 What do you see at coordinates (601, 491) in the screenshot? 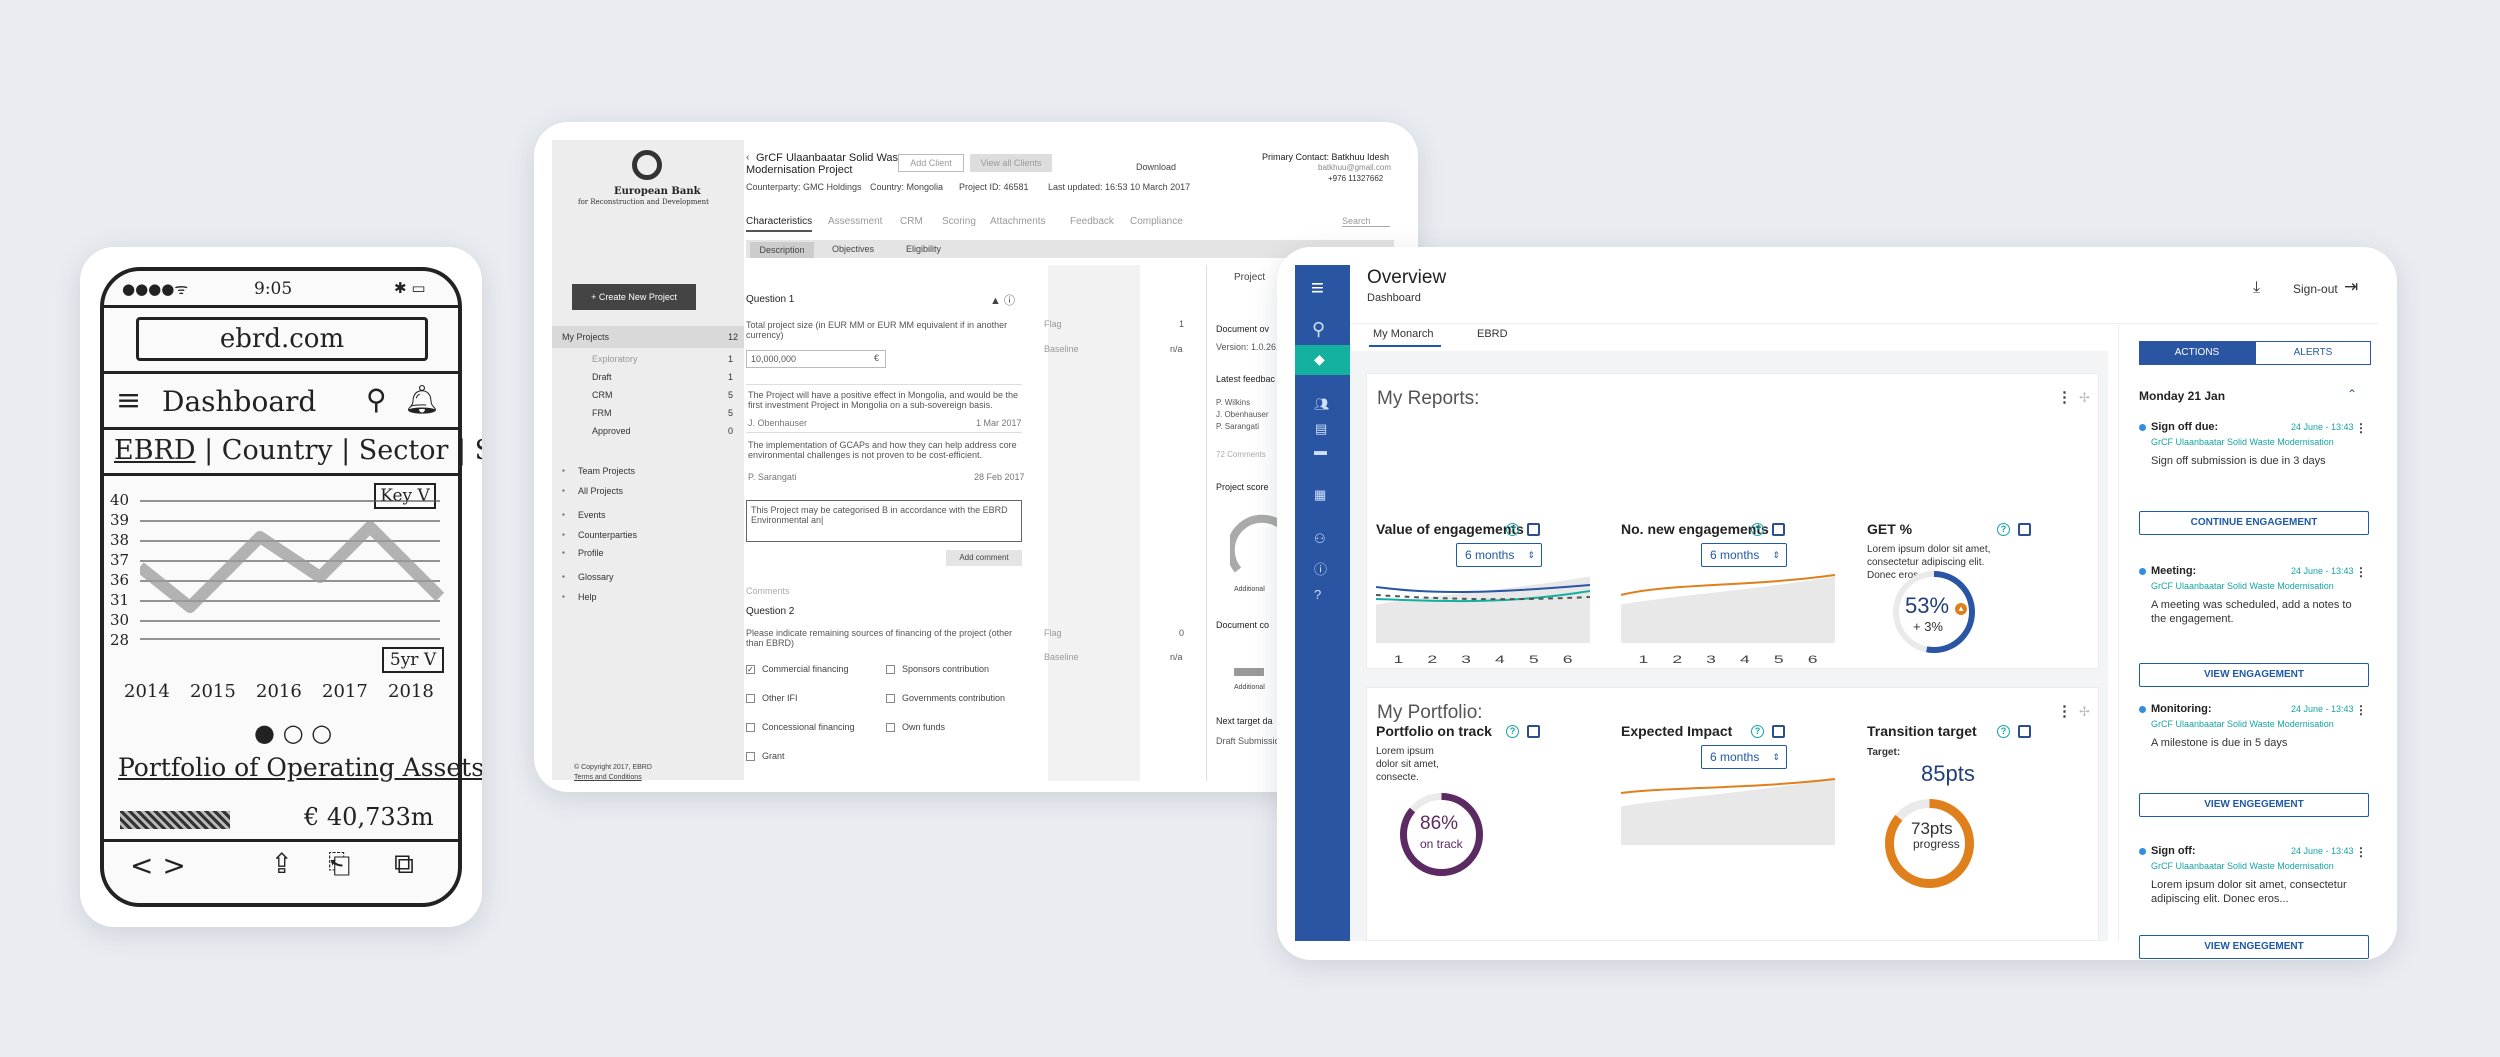
I see `nav-item: All Projects` at bounding box center [601, 491].